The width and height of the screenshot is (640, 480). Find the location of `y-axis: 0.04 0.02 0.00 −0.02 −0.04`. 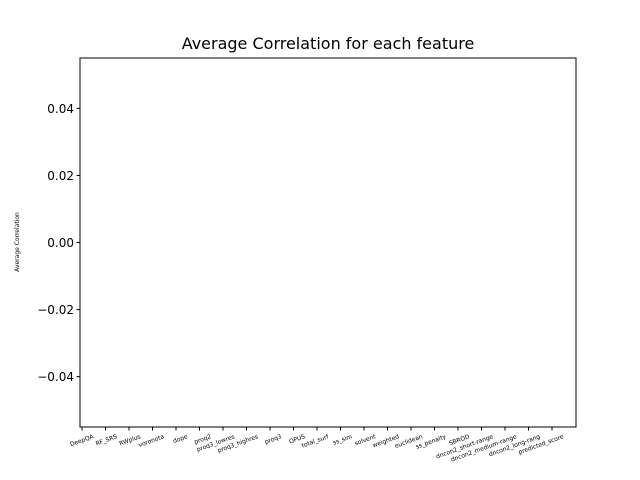

y-axis: 0.04 0.02 0.00 −0.02 −0.04 is located at coordinates (58, 243).